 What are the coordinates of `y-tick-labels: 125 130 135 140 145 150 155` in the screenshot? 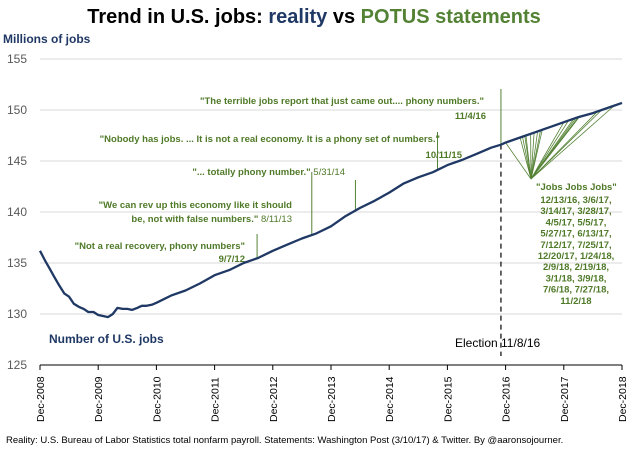 It's located at (17, 212).